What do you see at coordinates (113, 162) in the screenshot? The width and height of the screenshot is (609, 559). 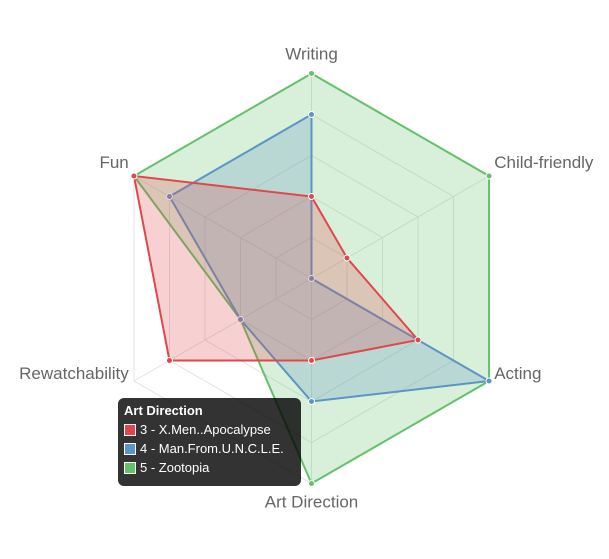 I see `axis-label: Fun` at bounding box center [113, 162].